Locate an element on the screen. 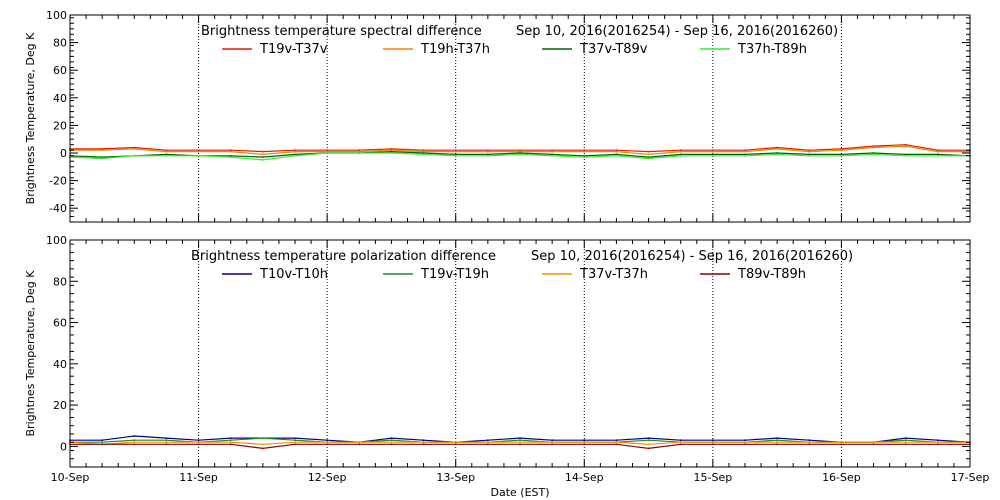 The image size is (1000, 500). y-axis-label: Brightness Temperature, Deg K is located at coordinates (30, 118).